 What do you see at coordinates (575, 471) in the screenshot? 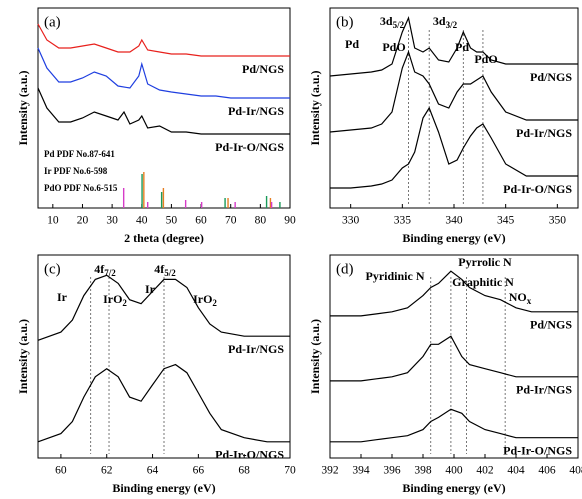
I see `x-tick-label: 408` at bounding box center [575, 471].